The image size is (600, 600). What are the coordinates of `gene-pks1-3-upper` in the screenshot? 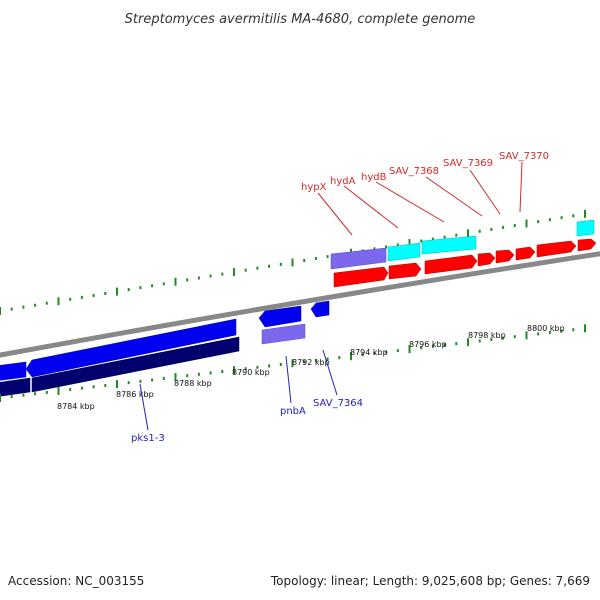 It's located at (131, 348).